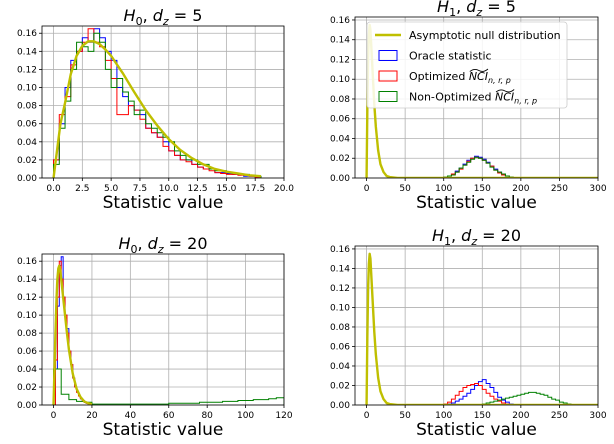  Describe the element at coordinates (460, 77) in the screenshot. I see `legend-label-optimized: Optimized NCIn, r, p` at that location.